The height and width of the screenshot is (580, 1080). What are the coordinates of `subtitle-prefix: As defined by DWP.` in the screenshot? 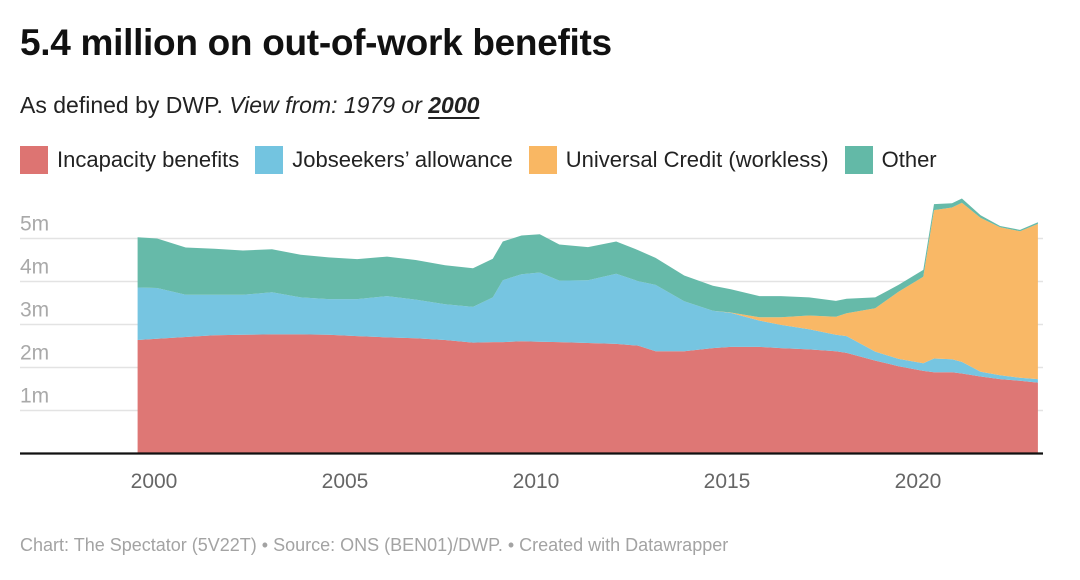 It's located at (121, 105).